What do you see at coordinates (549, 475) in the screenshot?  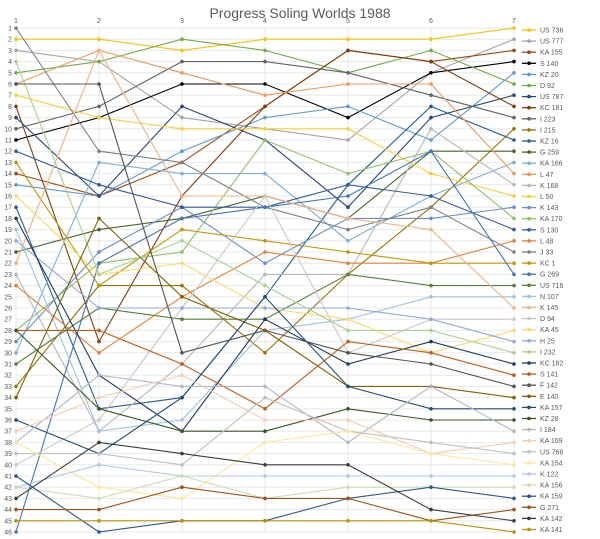 I see `legend-label: K 122` at bounding box center [549, 475].